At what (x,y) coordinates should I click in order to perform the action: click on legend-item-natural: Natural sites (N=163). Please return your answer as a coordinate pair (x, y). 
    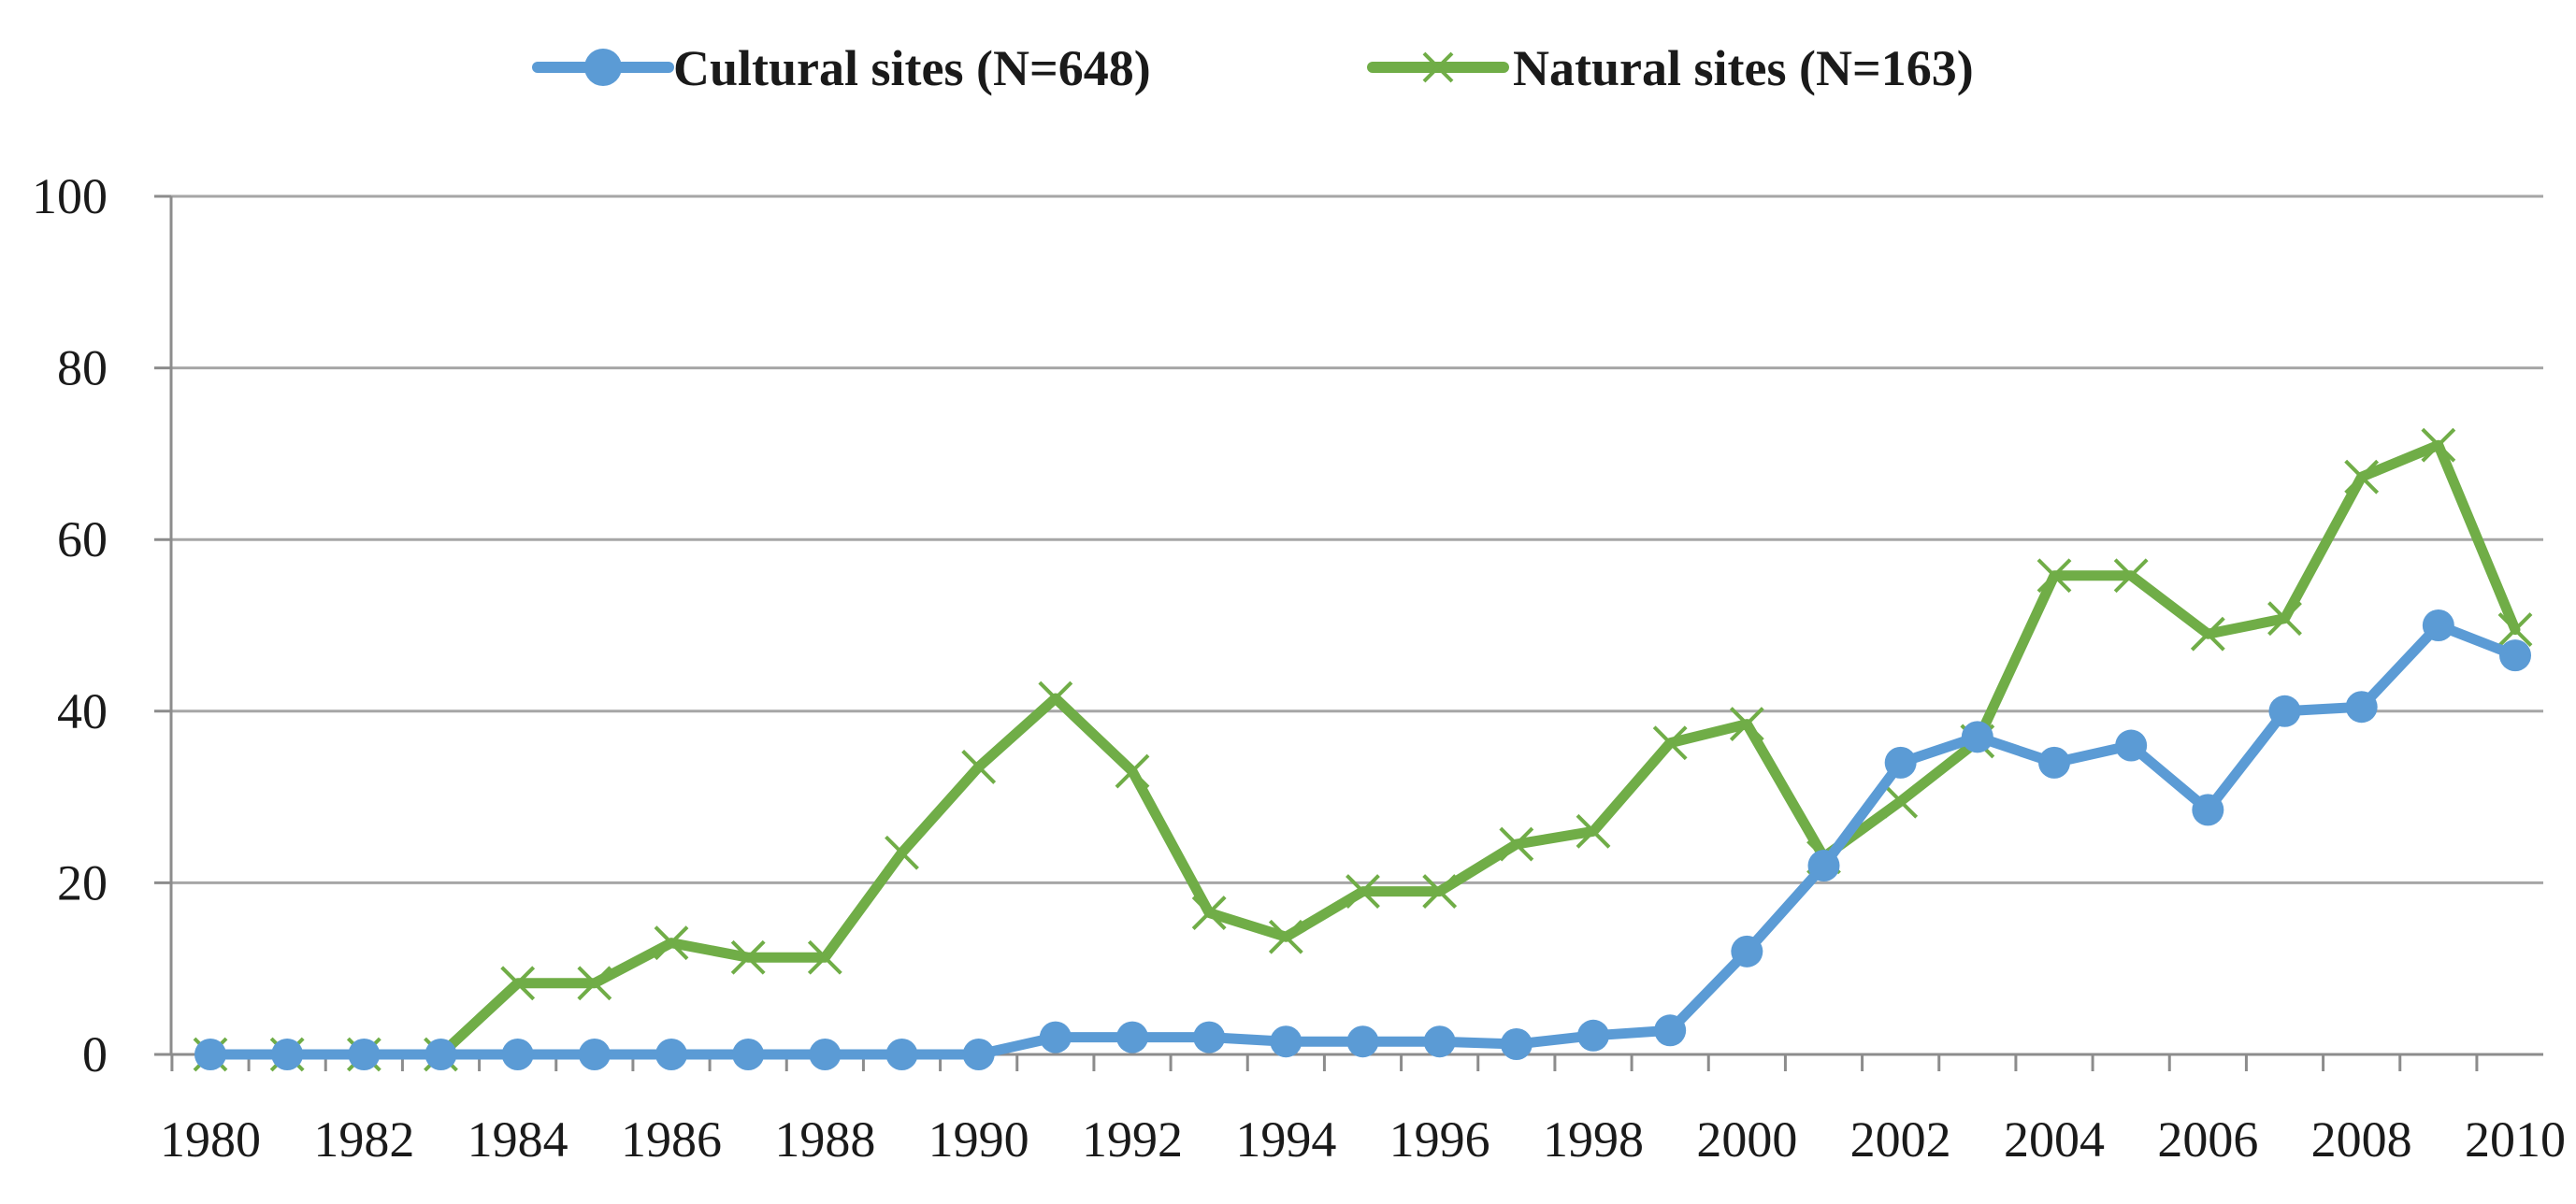
    Looking at the image, I should click on (1671, 68).